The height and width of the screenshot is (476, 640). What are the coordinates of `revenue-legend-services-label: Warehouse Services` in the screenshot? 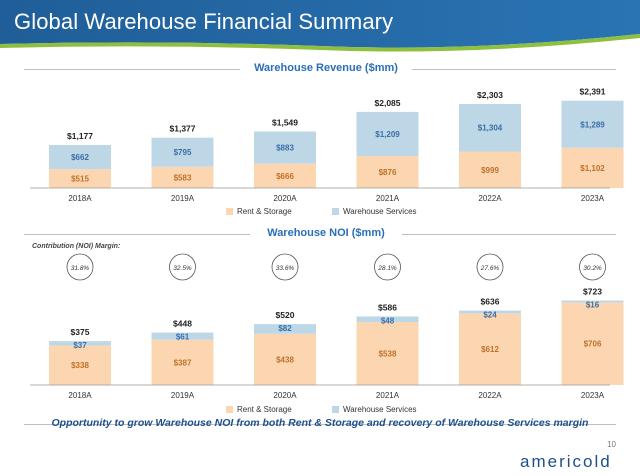 It's located at (380, 211).